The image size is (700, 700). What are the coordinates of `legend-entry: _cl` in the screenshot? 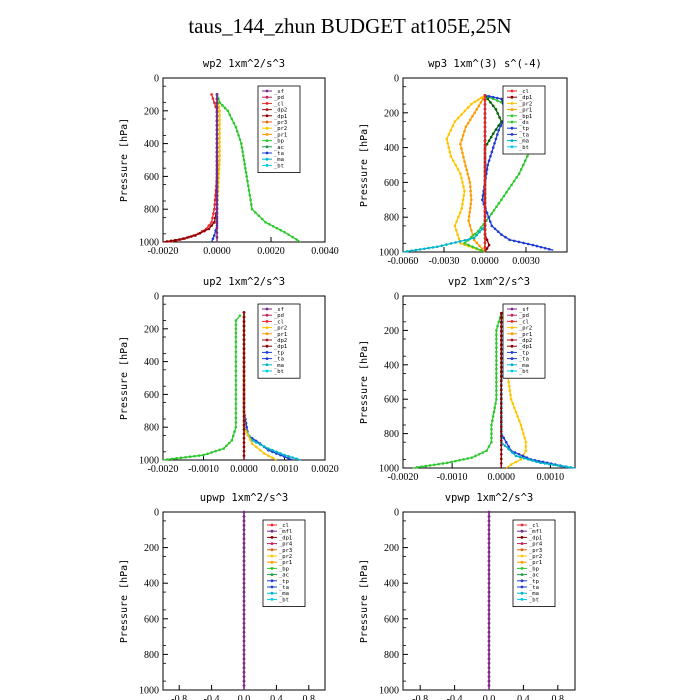 It's located at (534, 526).